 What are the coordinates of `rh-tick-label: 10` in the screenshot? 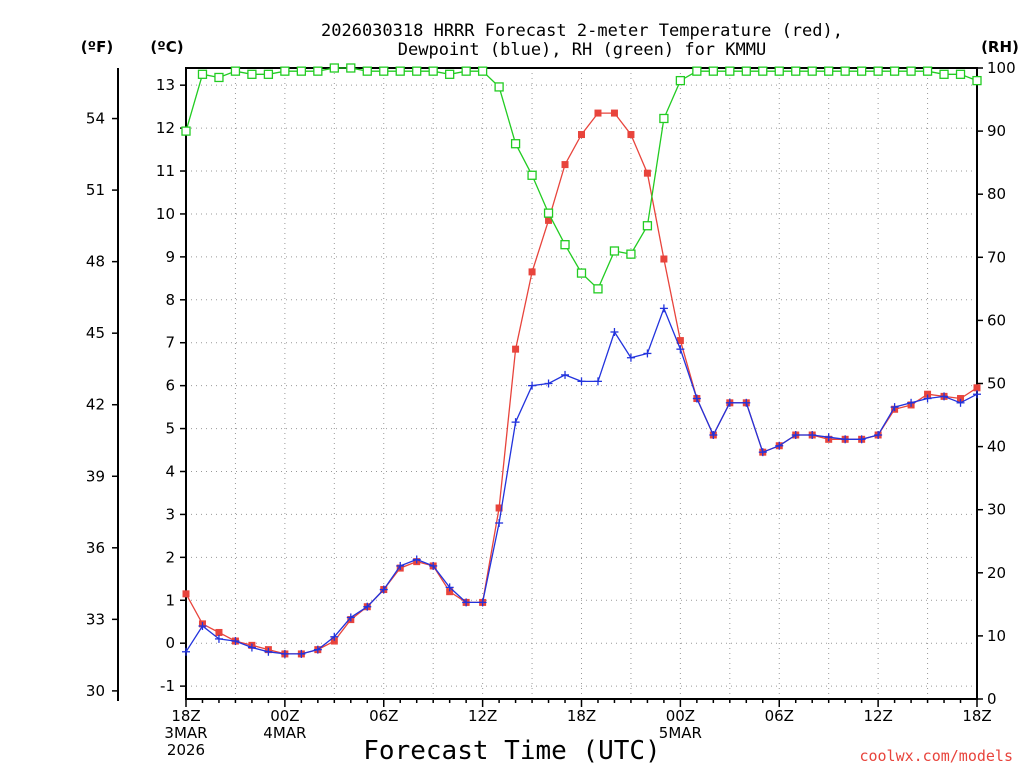 It's located at (996, 636).